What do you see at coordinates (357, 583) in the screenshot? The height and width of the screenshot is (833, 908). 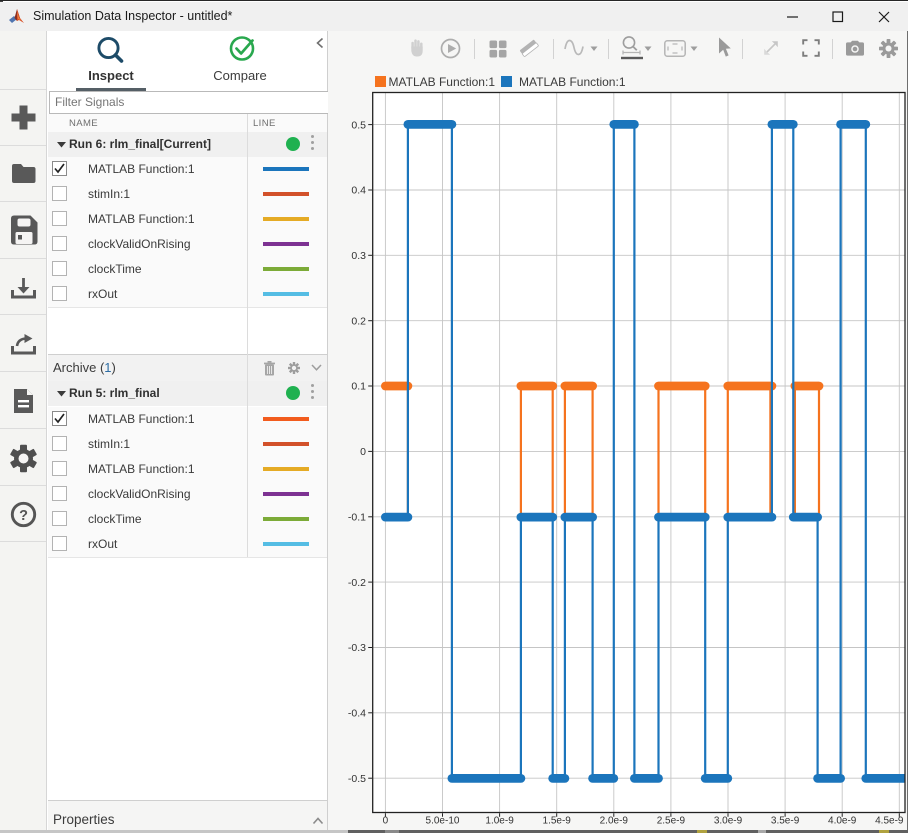 I see `svg-text: -0.2` at bounding box center [357, 583].